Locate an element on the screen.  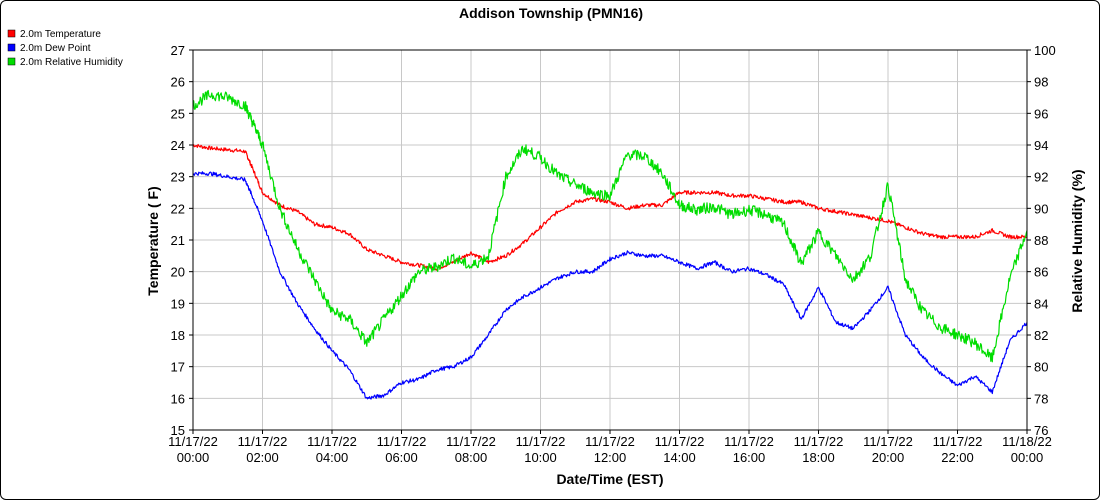
y-tick-label: 24 is located at coordinates (178, 145).